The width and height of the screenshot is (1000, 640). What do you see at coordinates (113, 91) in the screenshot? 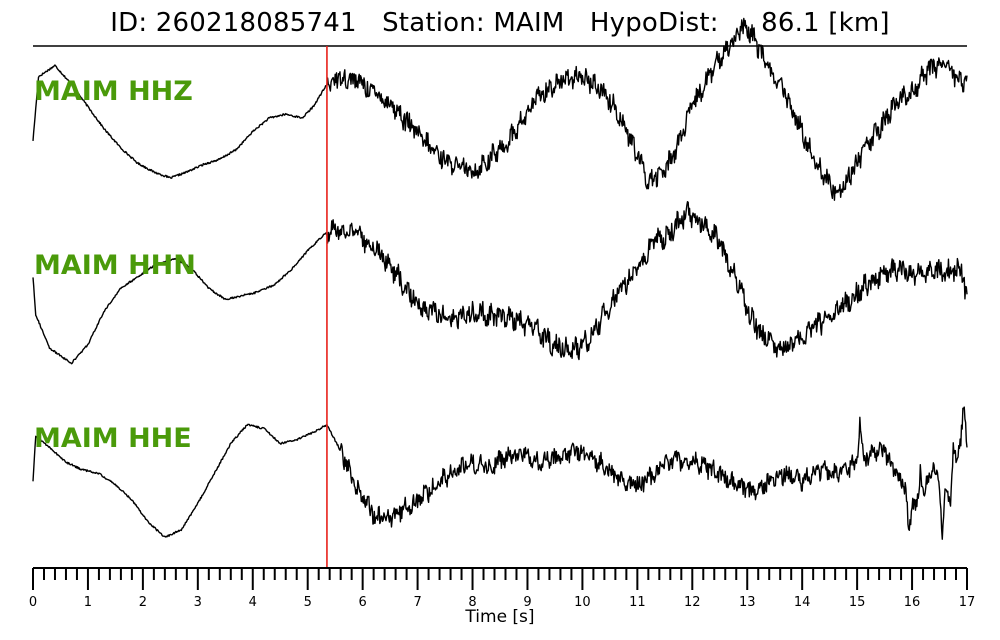
I see `trace-label: MAIM HHZ` at bounding box center [113, 91].